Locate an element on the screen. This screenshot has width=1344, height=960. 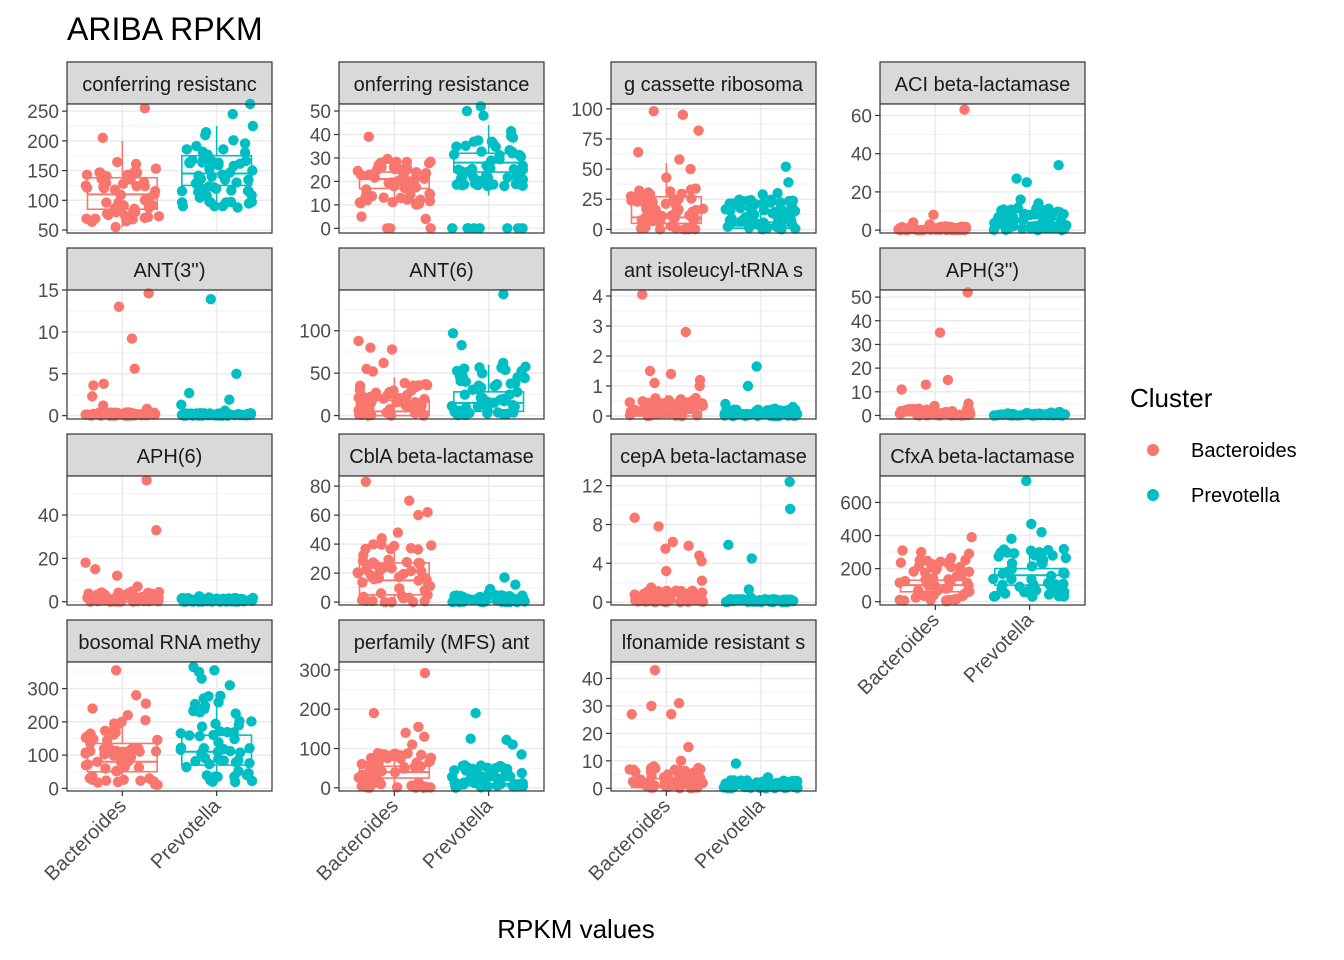
y-tick-label: 250 is located at coordinates (43, 112).